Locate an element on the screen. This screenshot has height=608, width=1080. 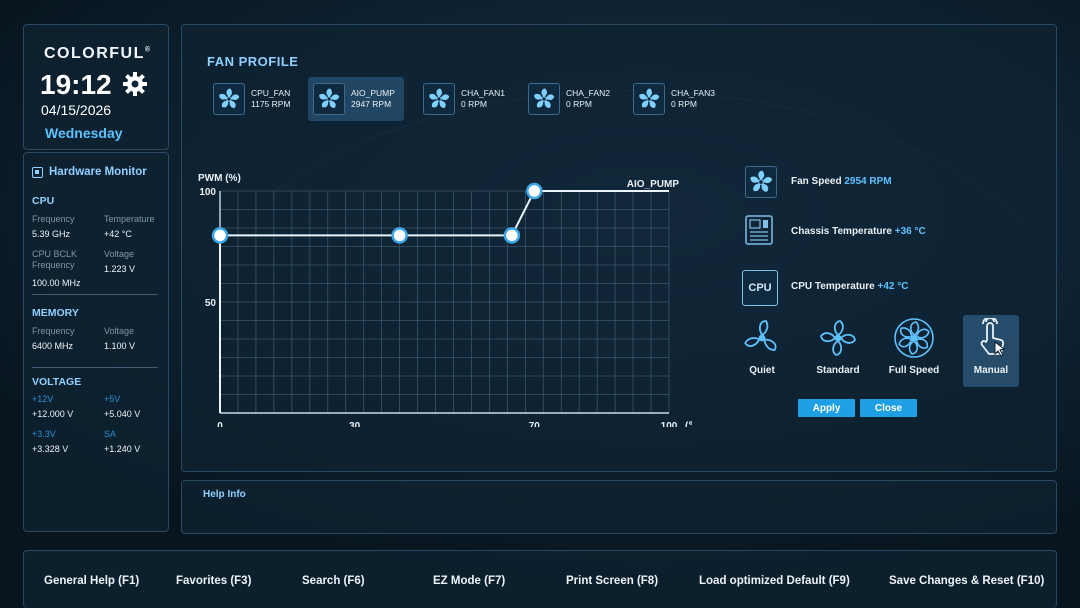
brand-logo: COLORFUL® is located at coordinates (98, 53).